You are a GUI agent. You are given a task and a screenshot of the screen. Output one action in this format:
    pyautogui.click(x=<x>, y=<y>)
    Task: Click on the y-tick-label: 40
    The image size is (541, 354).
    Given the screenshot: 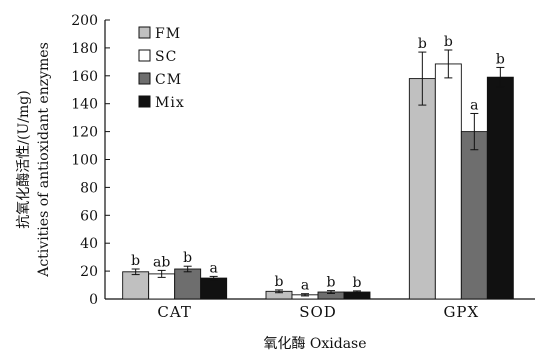 What is the action you would take?
    pyautogui.click(x=89, y=244)
    